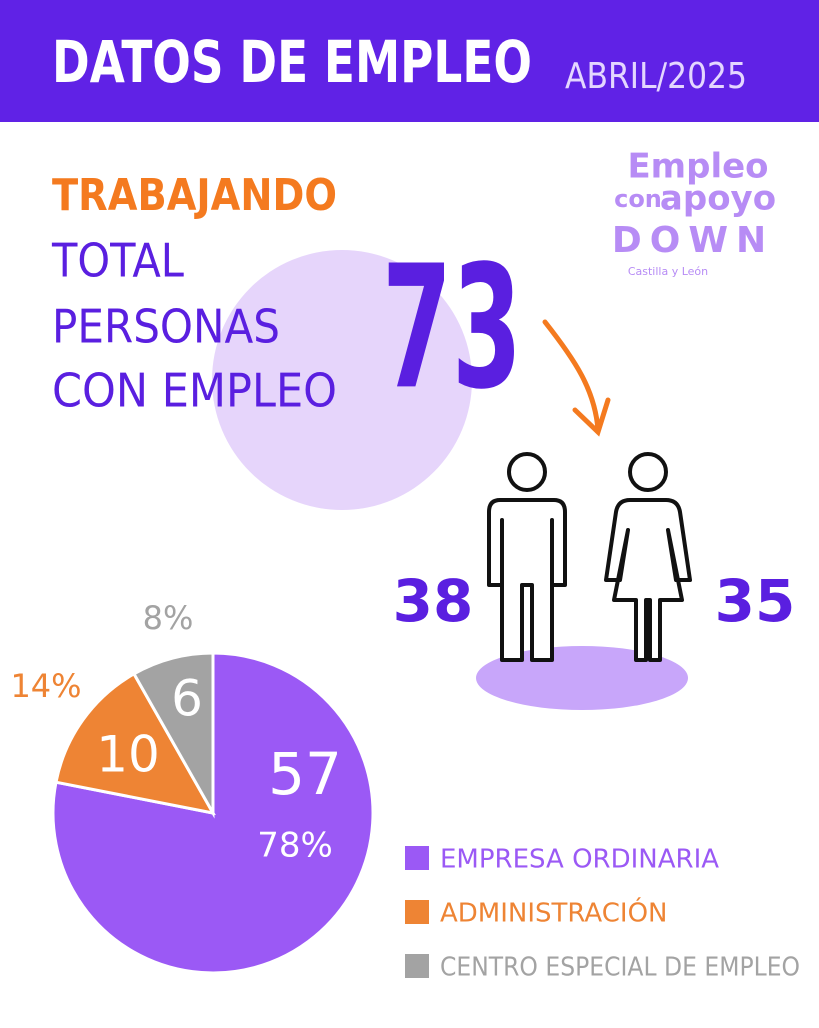  Describe the element at coordinates (194, 195) in the screenshot. I see `summary-label: TRABAJANDO` at that location.